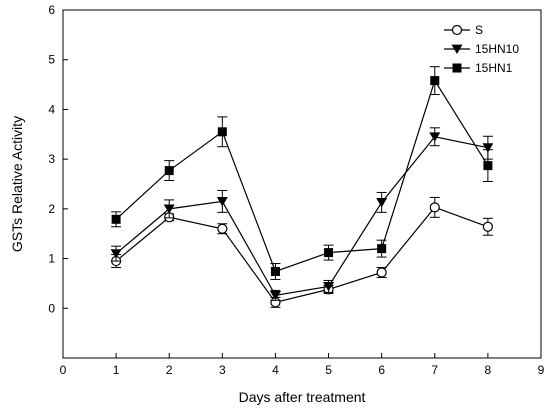 The height and width of the screenshot is (410, 550). Describe the element at coordinates (541, 370) in the screenshot. I see `x-tick-label: 9` at that location.